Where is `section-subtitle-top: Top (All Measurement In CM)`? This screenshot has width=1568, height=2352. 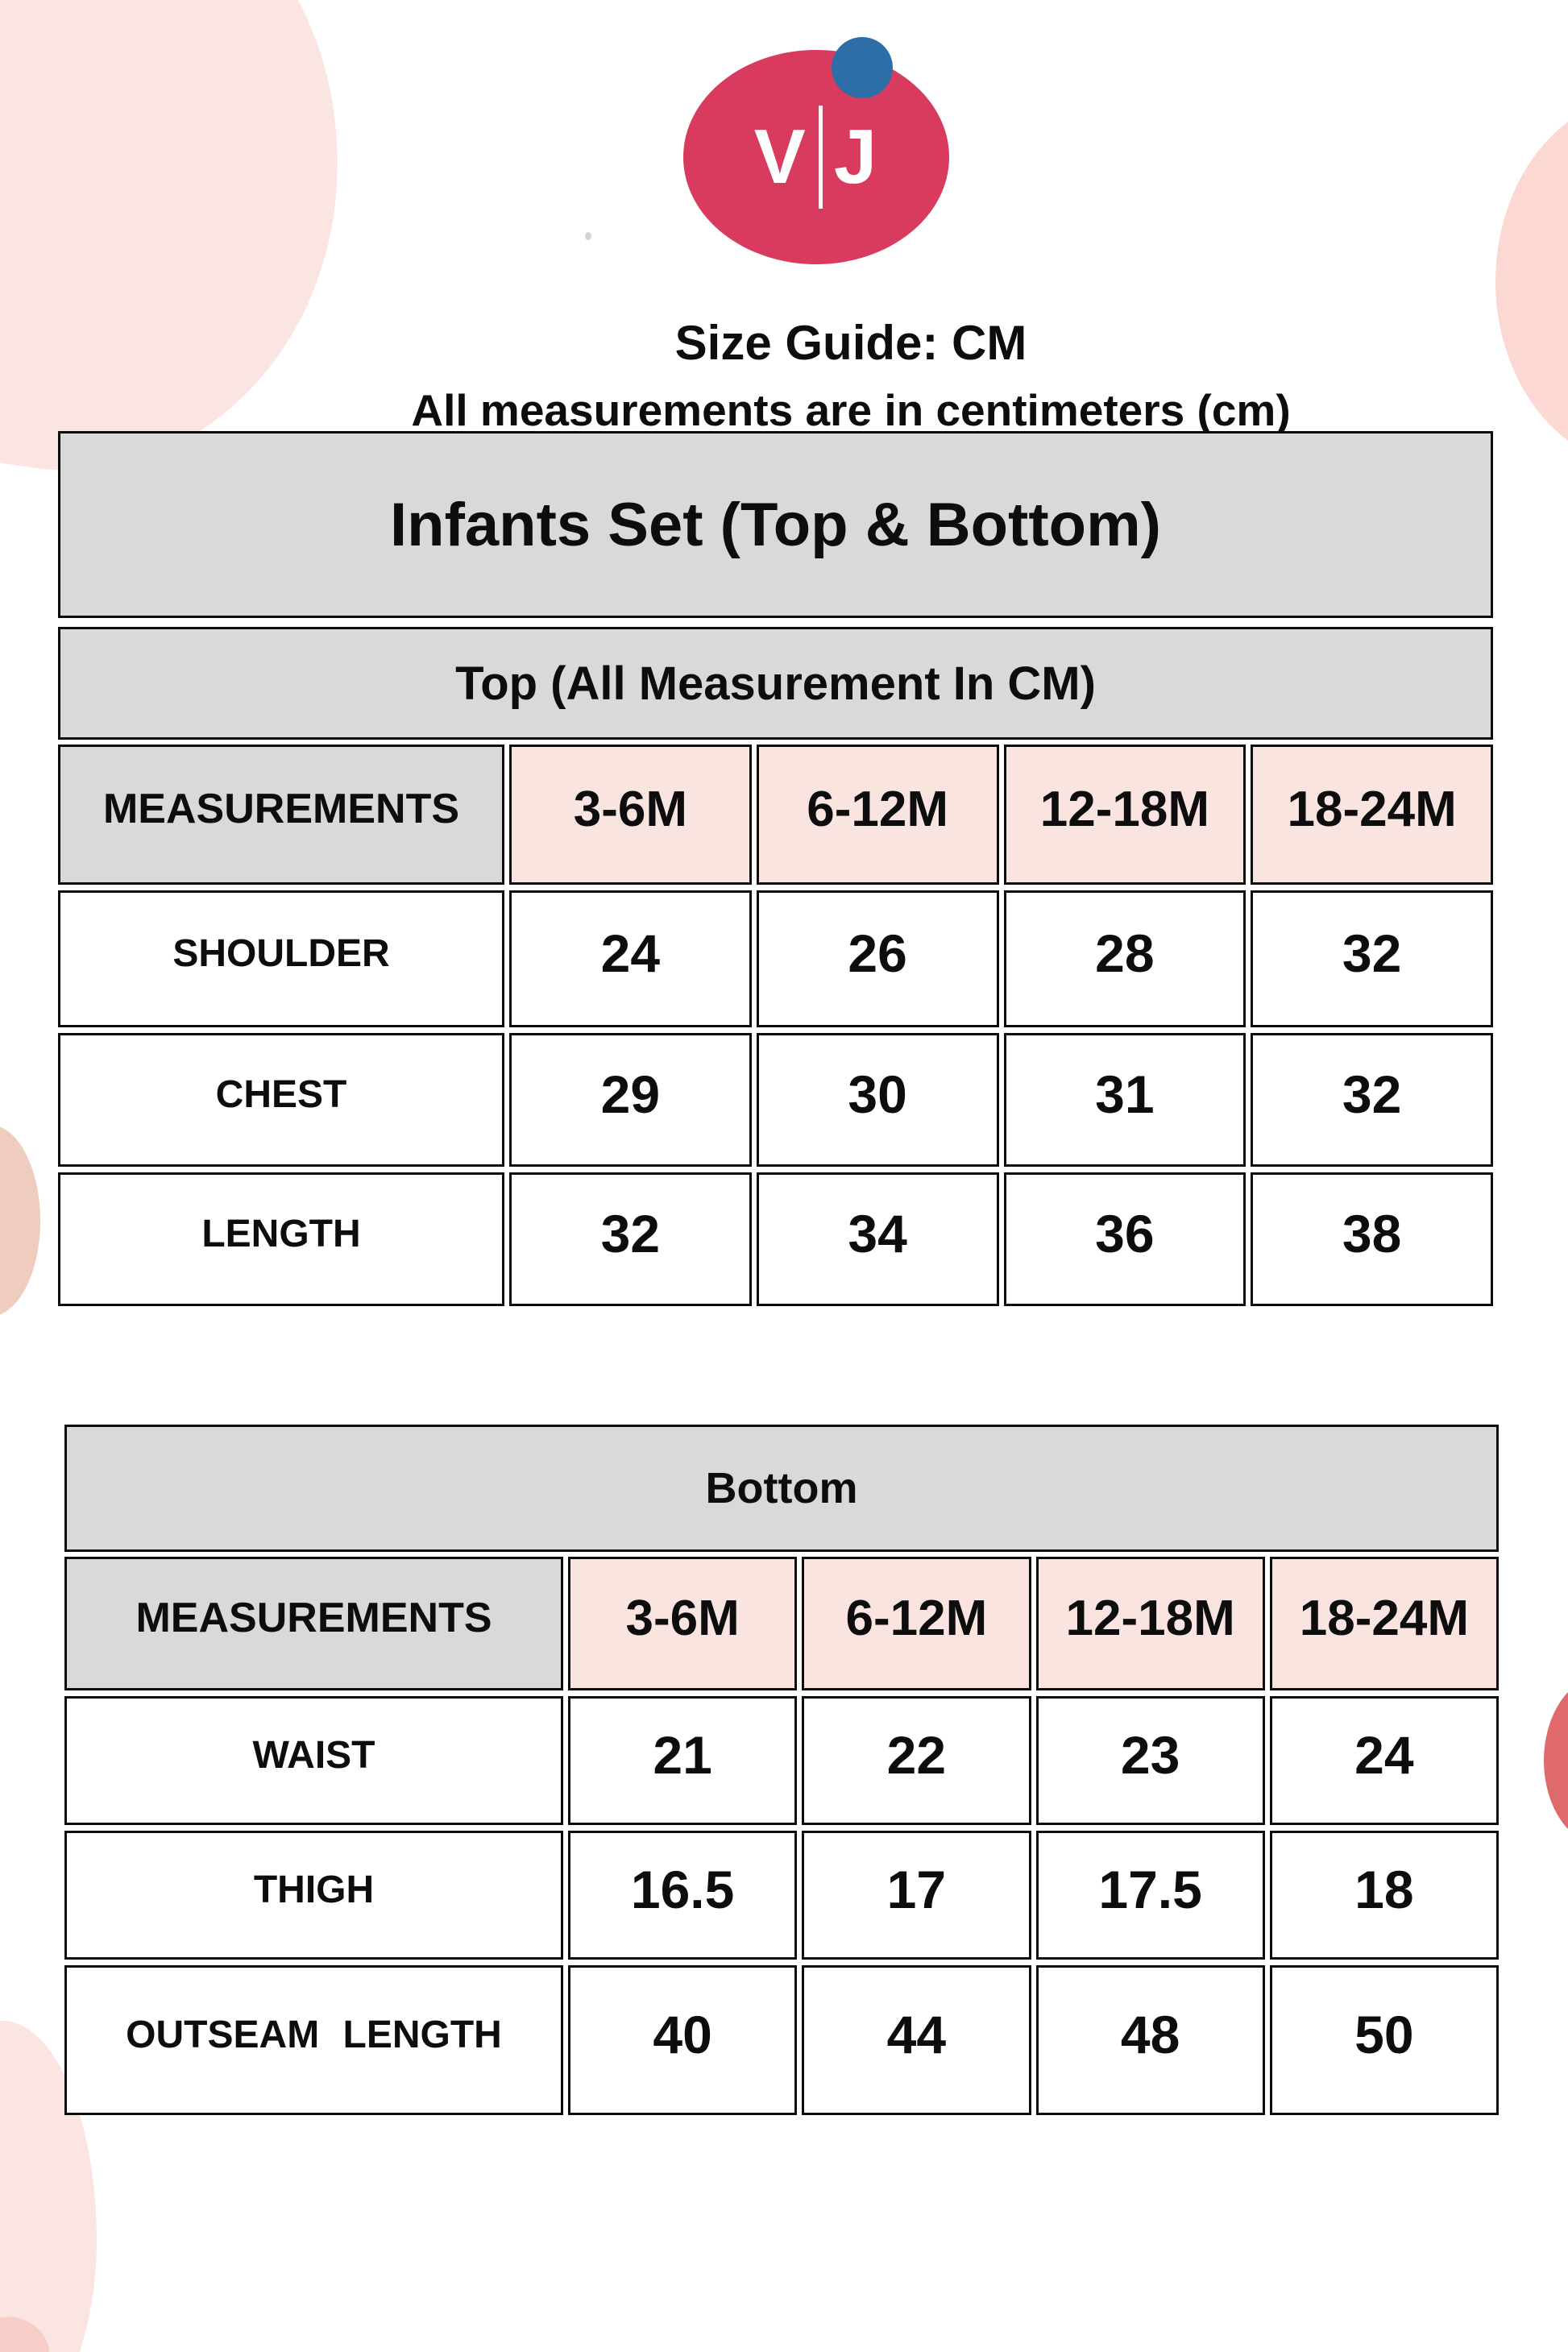 section-subtitle-top: Top (All Measurement In CM) is located at coordinates (775, 683).